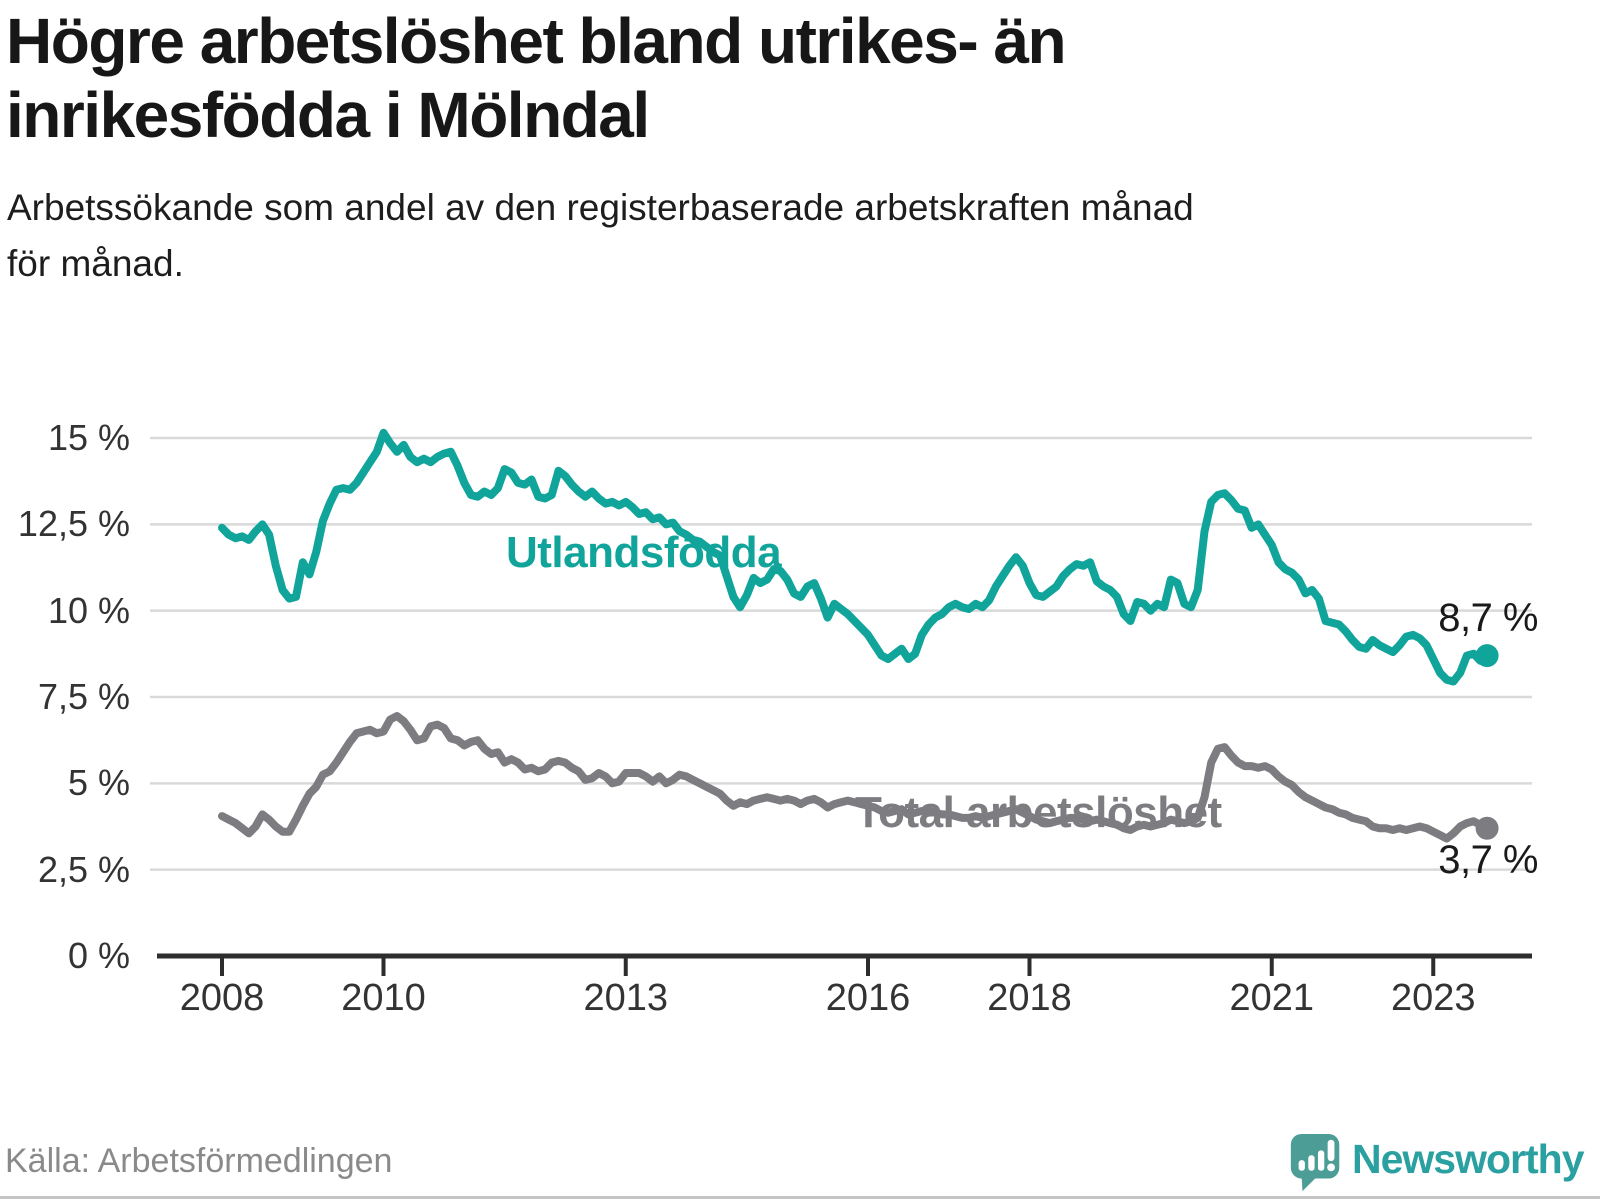  What do you see at coordinates (644, 552) in the screenshot?
I see `series-label-utlandsfodda: Utlandsfödda` at bounding box center [644, 552].